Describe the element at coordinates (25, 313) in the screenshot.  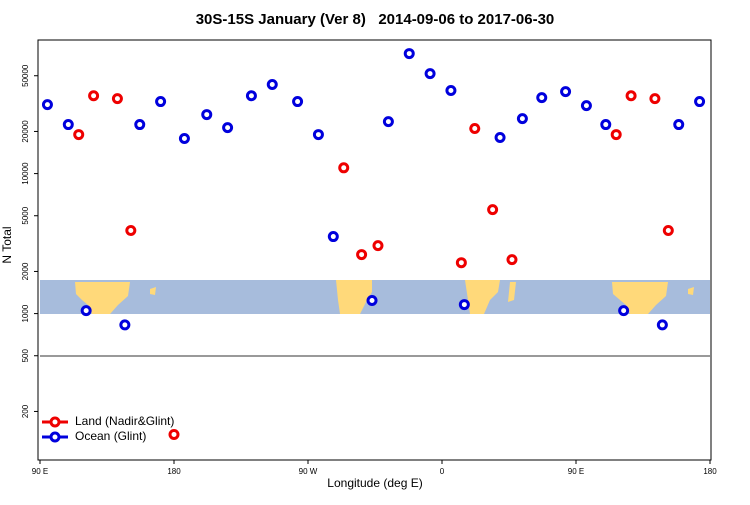
I see `y-tick-label: 1000` at that location.